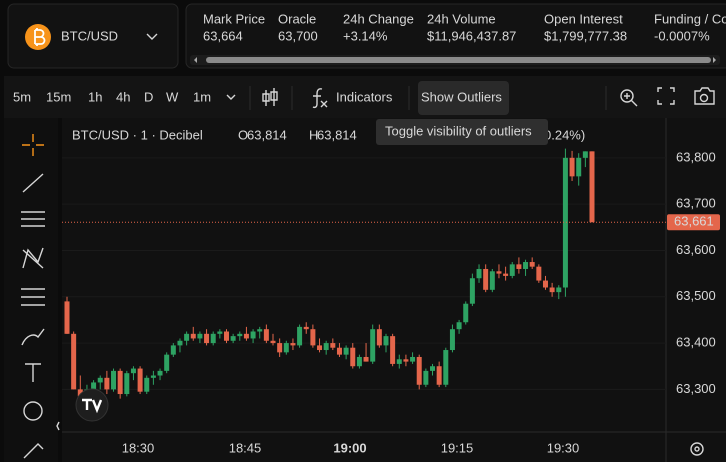 Image resolution: width=726 pixels, height=462 pixels. Describe the element at coordinates (297, 18) in the screenshot. I see `stat-label: Oracle` at that location.